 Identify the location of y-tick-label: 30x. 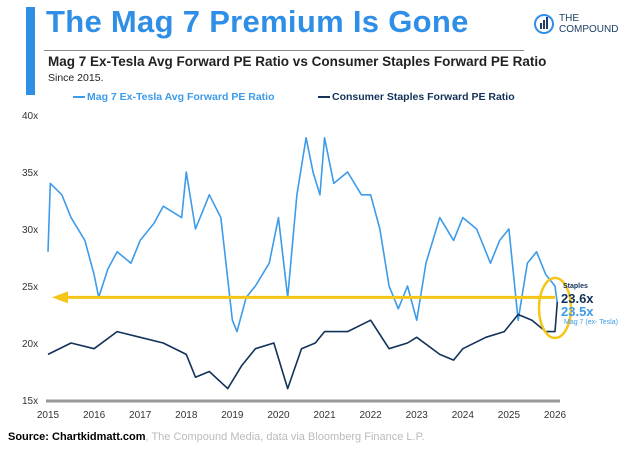
(30, 230).